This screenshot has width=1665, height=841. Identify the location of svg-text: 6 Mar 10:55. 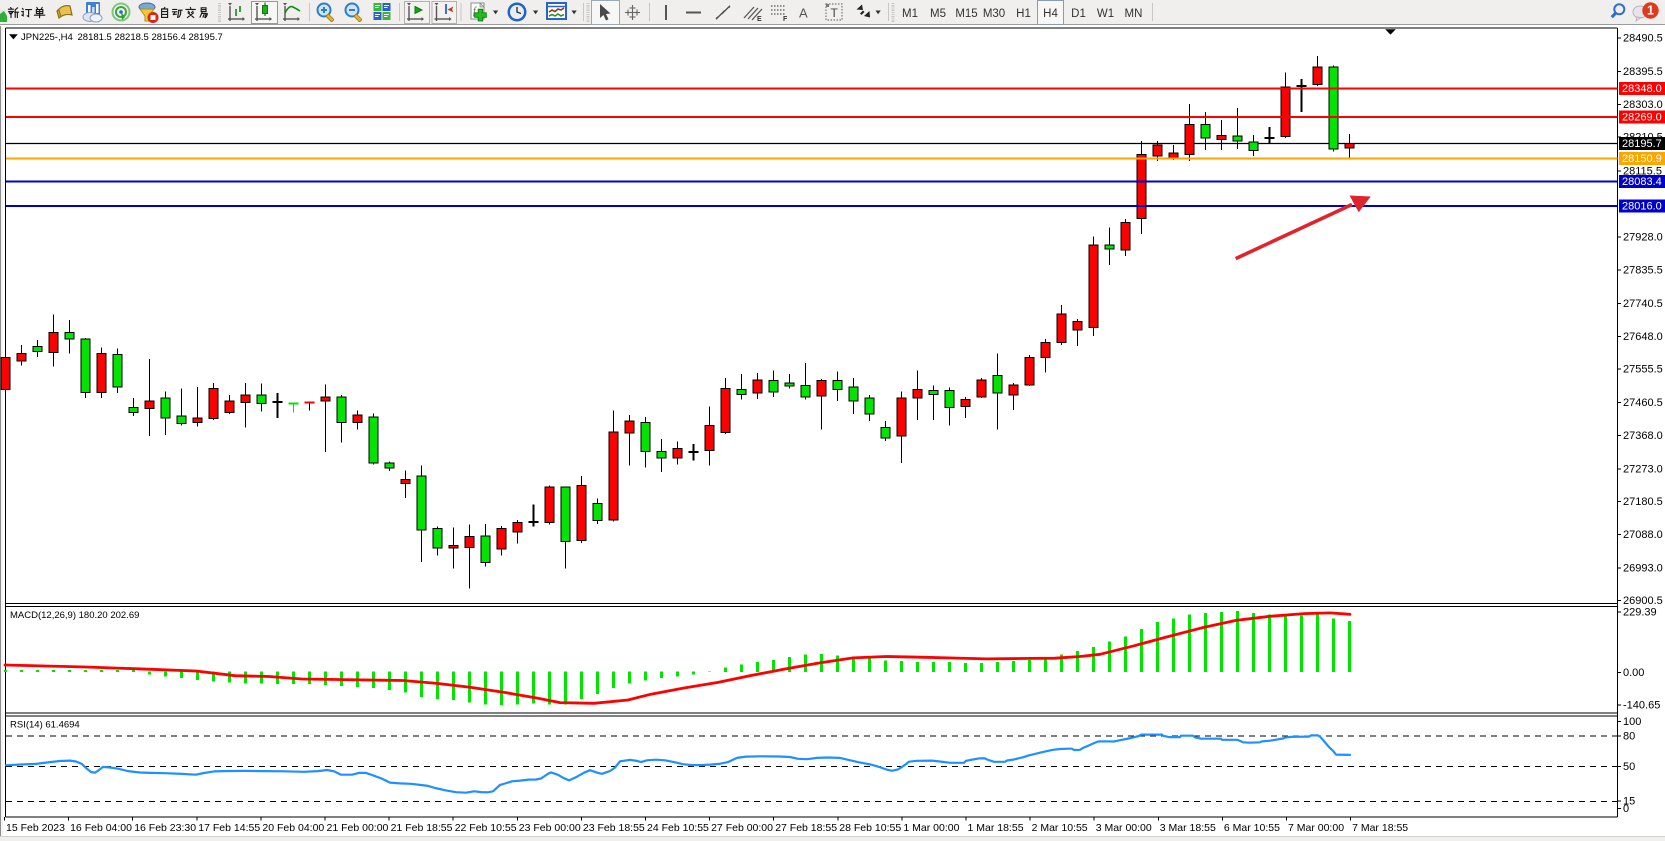
(1252, 828).